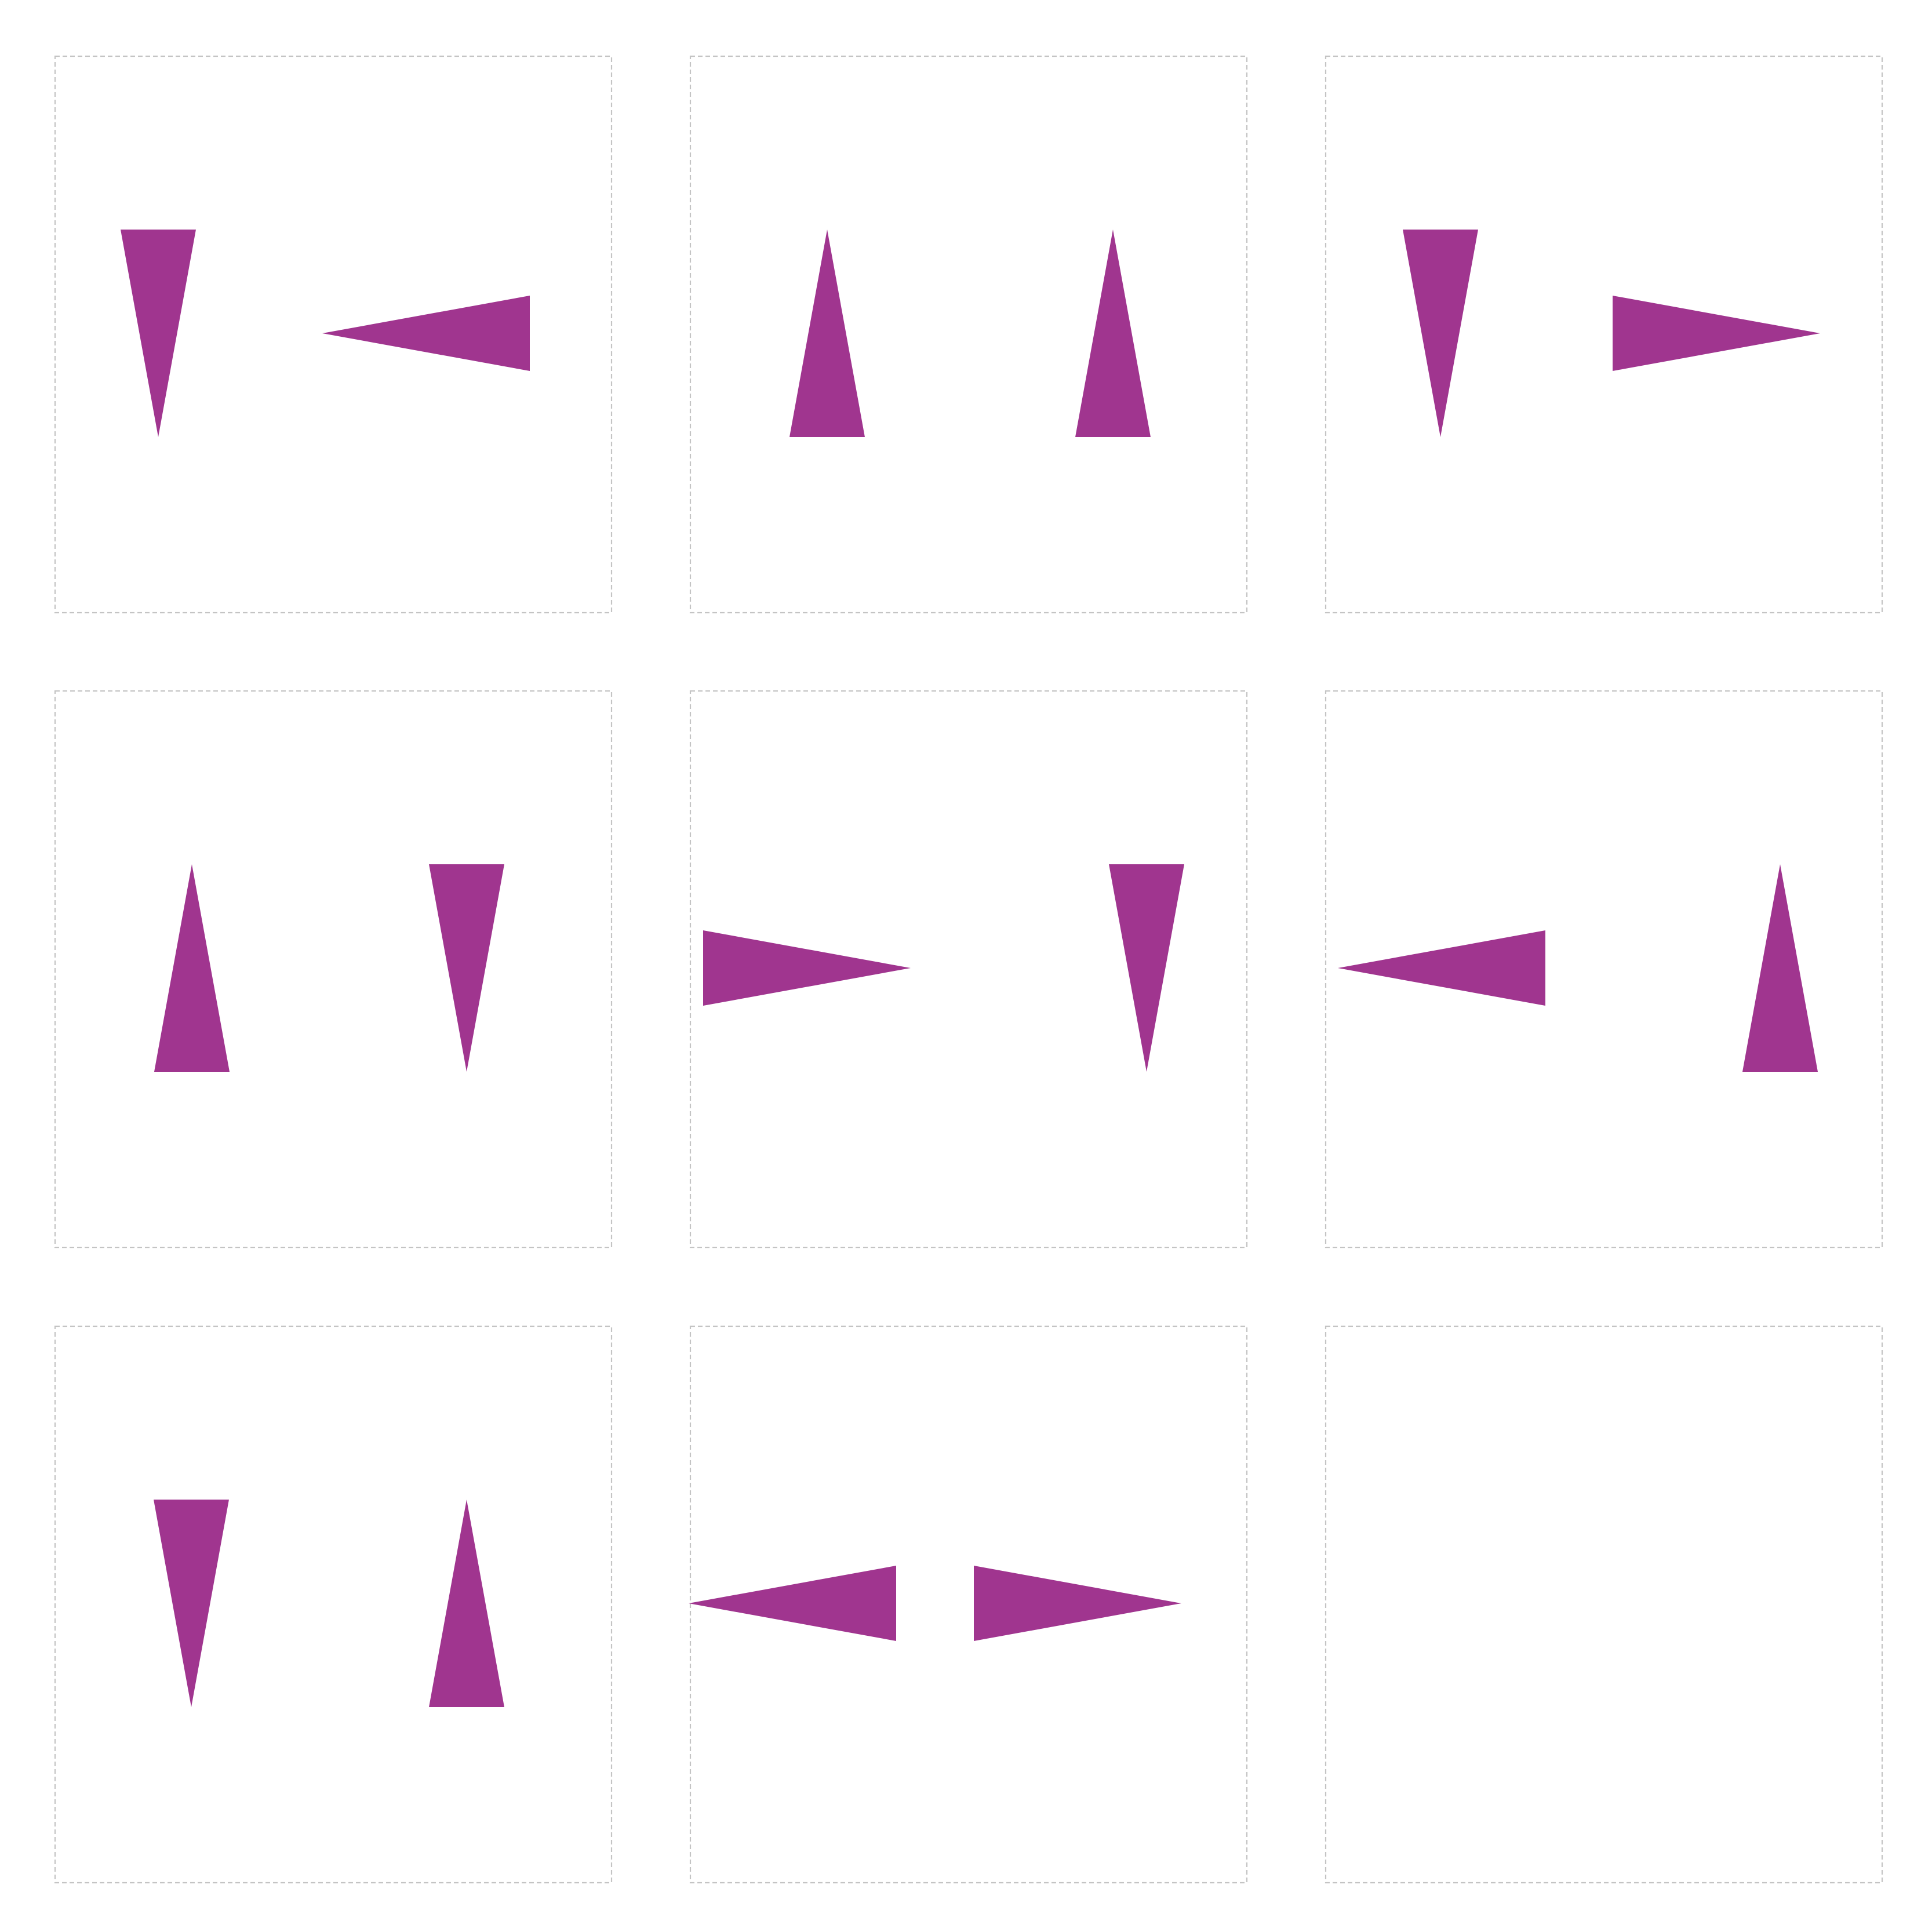 This screenshot has width=1932, height=1932. I want to click on panel-r2-c3, so click(1604, 969).